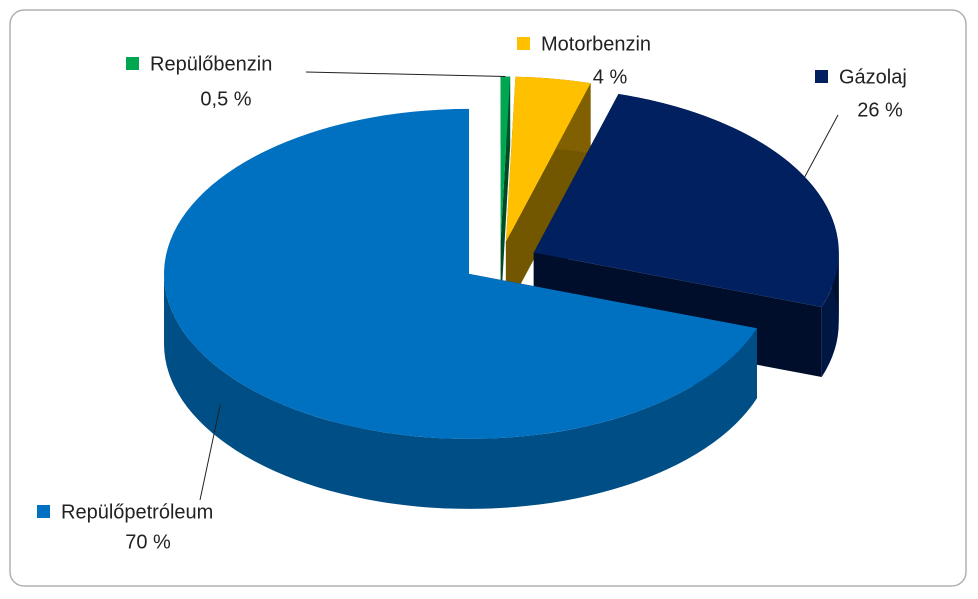 The height and width of the screenshot is (599, 978). What do you see at coordinates (211, 64) in the screenshot?
I see `legend-label: Repülőbenzin` at bounding box center [211, 64].